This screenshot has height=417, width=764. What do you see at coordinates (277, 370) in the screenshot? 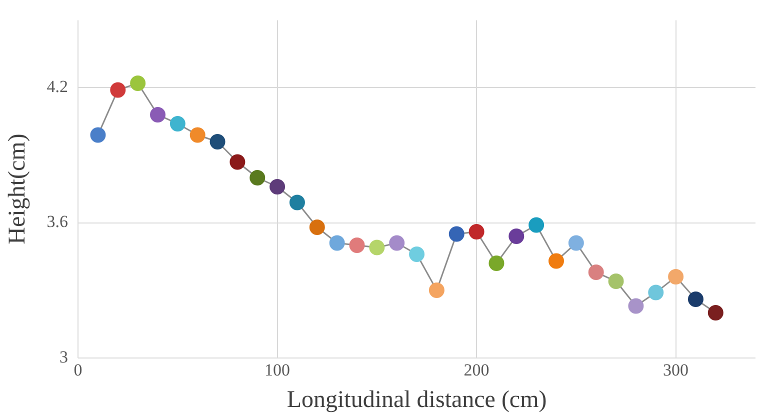
I see `x-tick-label: 100` at bounding box center [277, 370].